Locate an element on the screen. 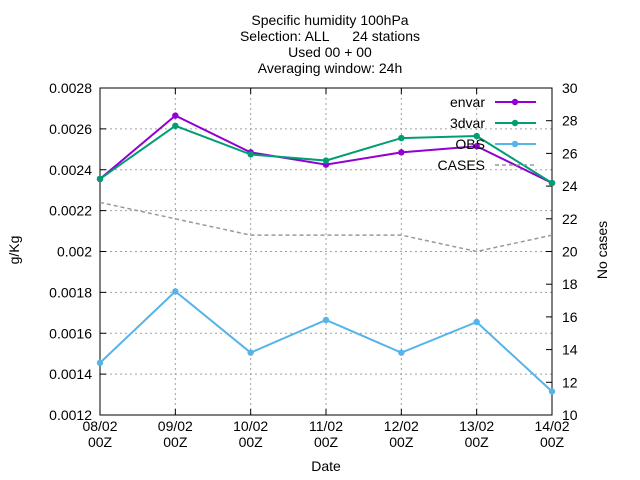  y-tick-label: 0.0016 is located at coordinates (70, 333).